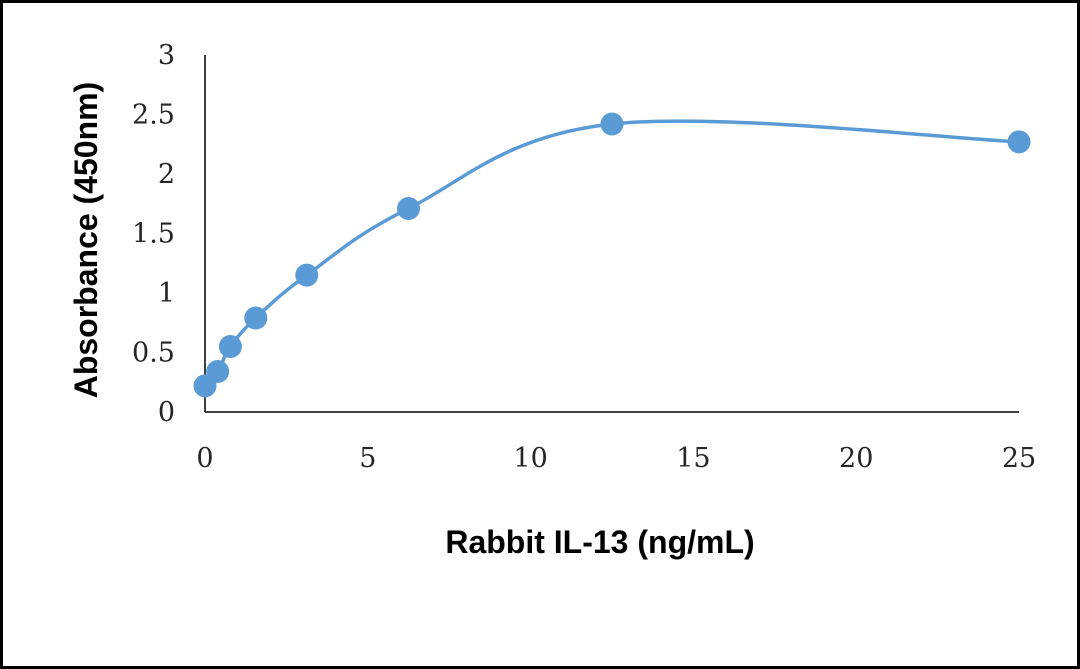 The image size is (1080, 669). Describe the element at coordinates (166, 412) in the screenshot. I see `y-tick-label: 0` at that location.